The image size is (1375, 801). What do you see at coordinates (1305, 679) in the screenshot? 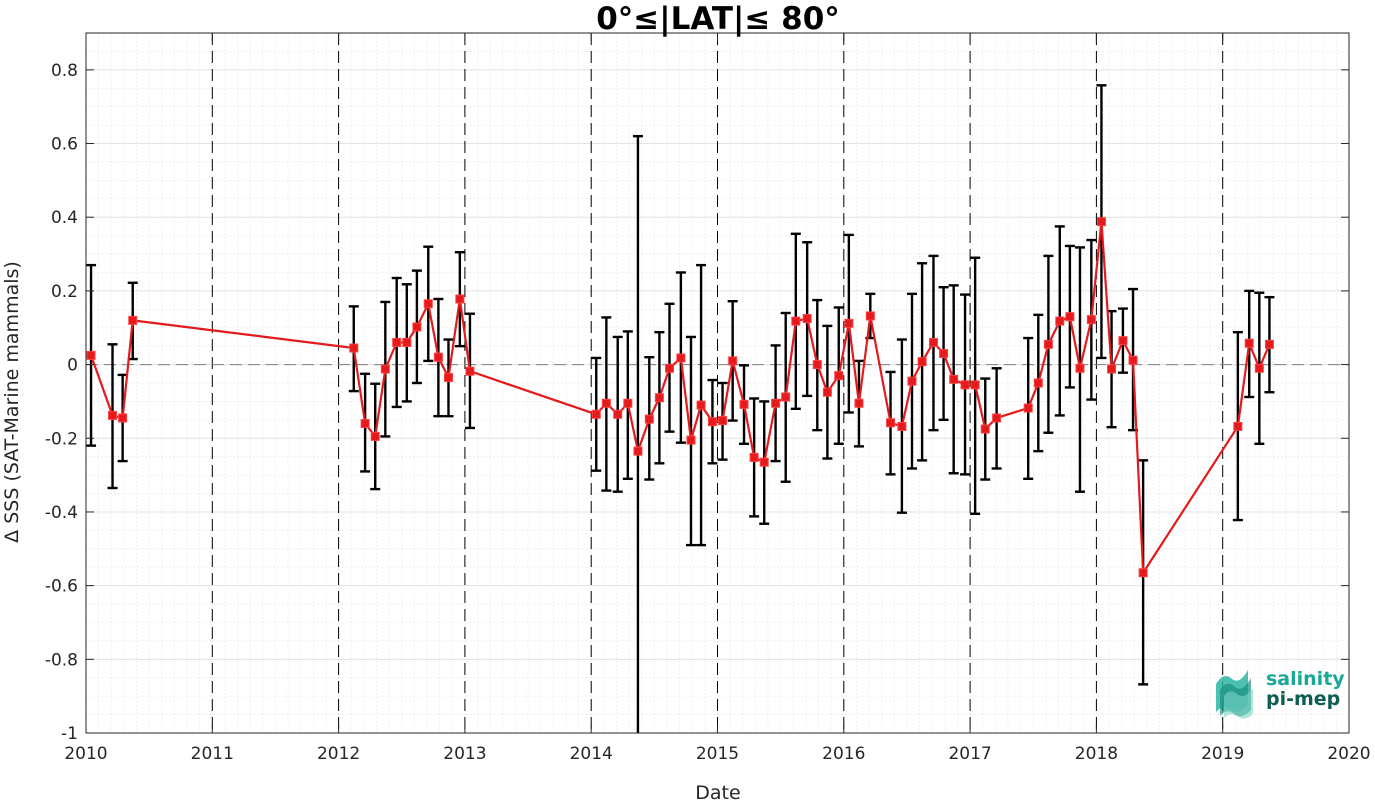
I see `logo-text-salinity: salinity` at bounding box center [1305, 679].